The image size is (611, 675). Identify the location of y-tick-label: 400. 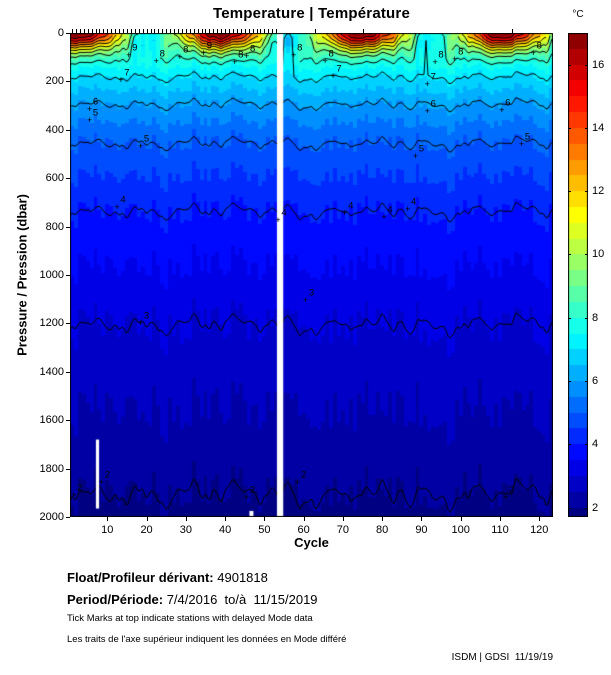
(54, 129).